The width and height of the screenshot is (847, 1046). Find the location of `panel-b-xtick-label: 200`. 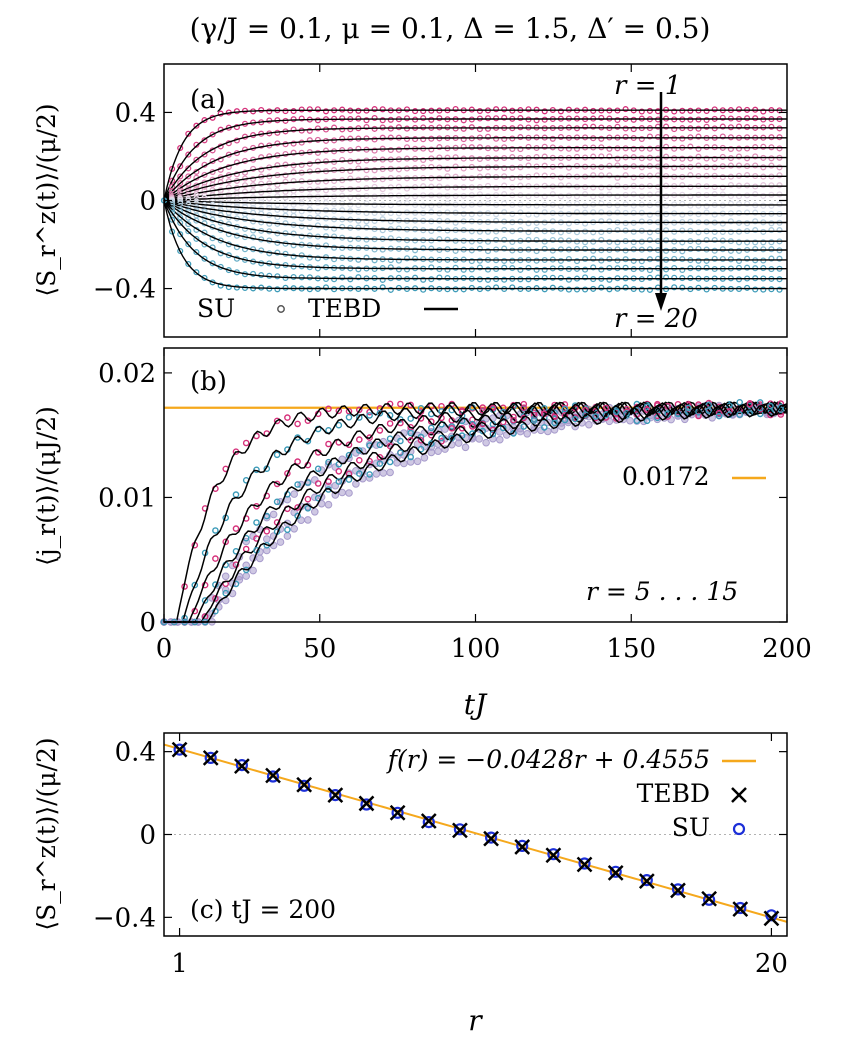

panel-b-xtick-label: 200 is located at coordinates (787, 649).